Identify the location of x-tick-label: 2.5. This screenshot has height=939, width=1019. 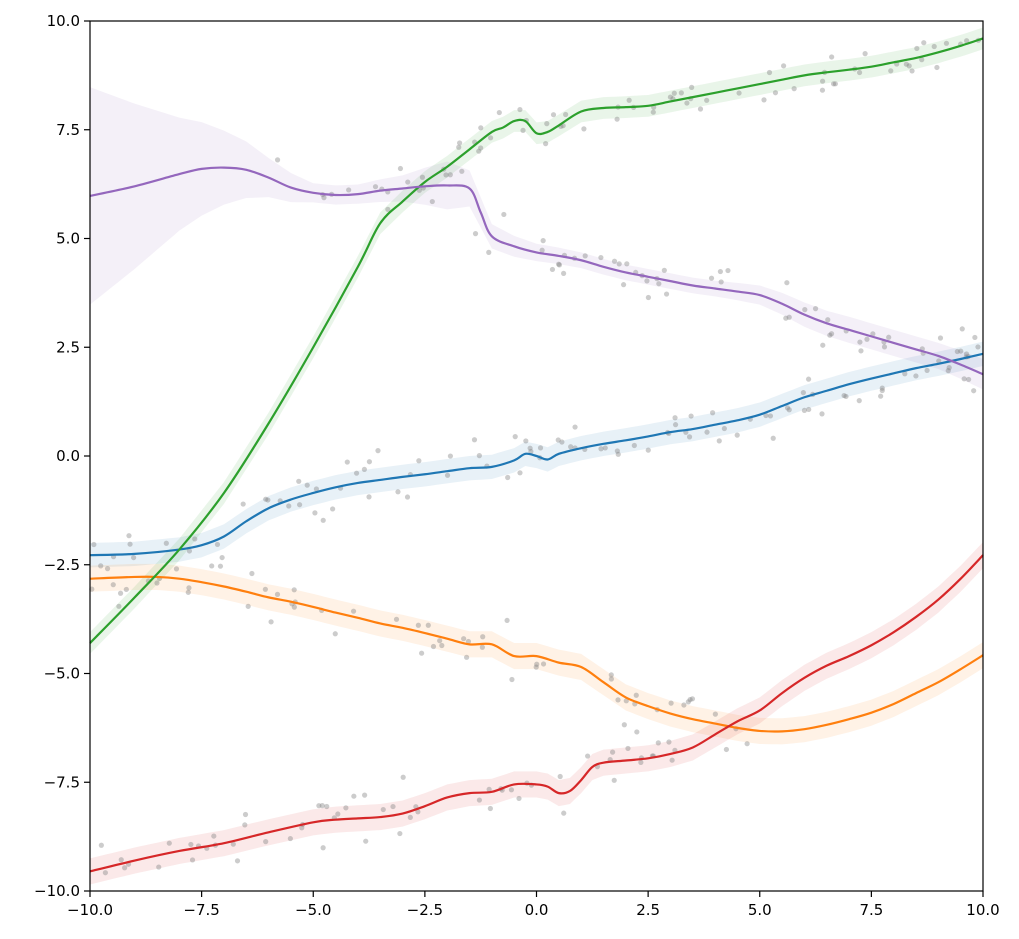
(648, 910).